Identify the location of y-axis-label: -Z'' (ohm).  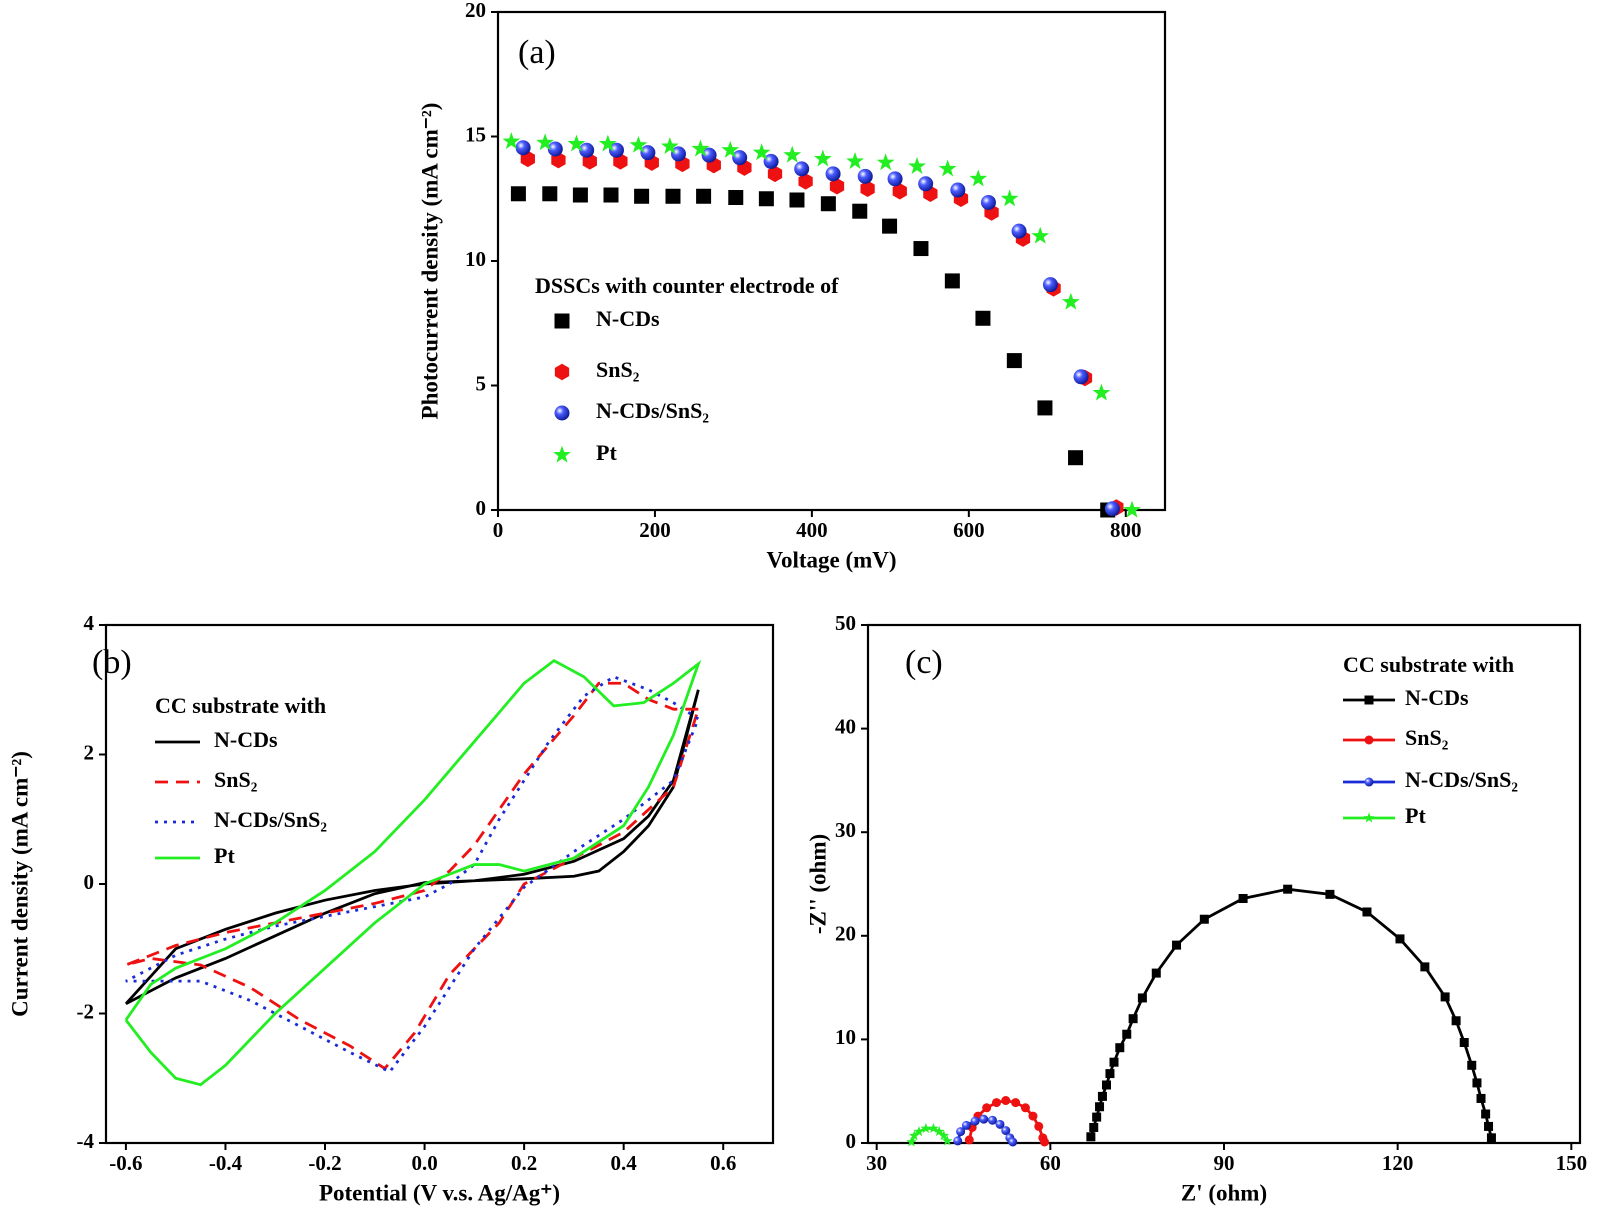
(817, 884).